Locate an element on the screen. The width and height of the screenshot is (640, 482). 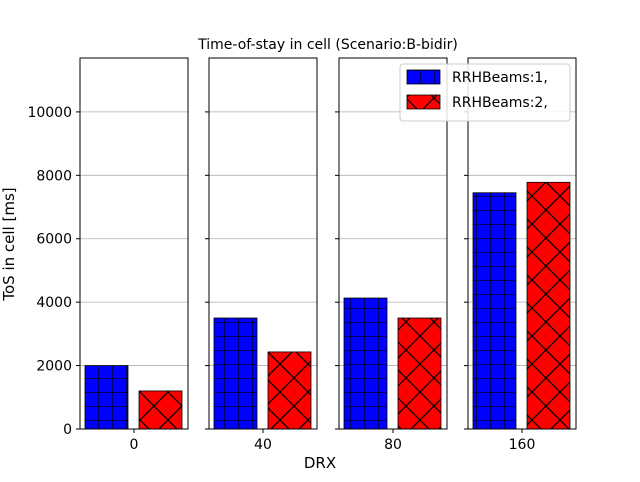
x-tick-label: 40 is located at coordinates (263, 445).